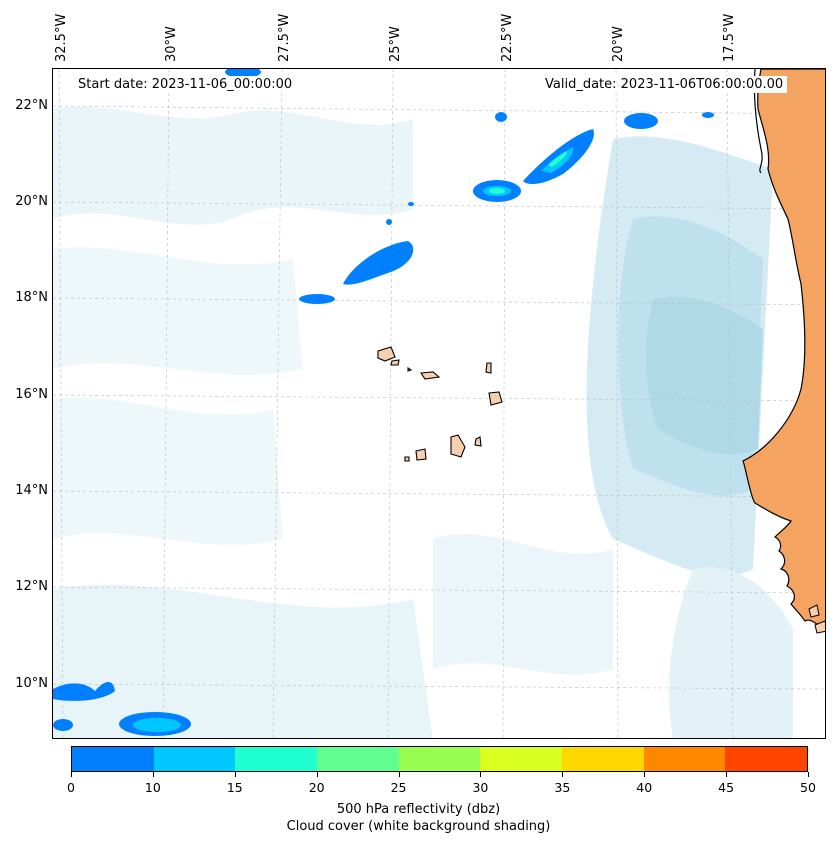  I want to click on lat-label-14n: 14°N, so click(31, 490).